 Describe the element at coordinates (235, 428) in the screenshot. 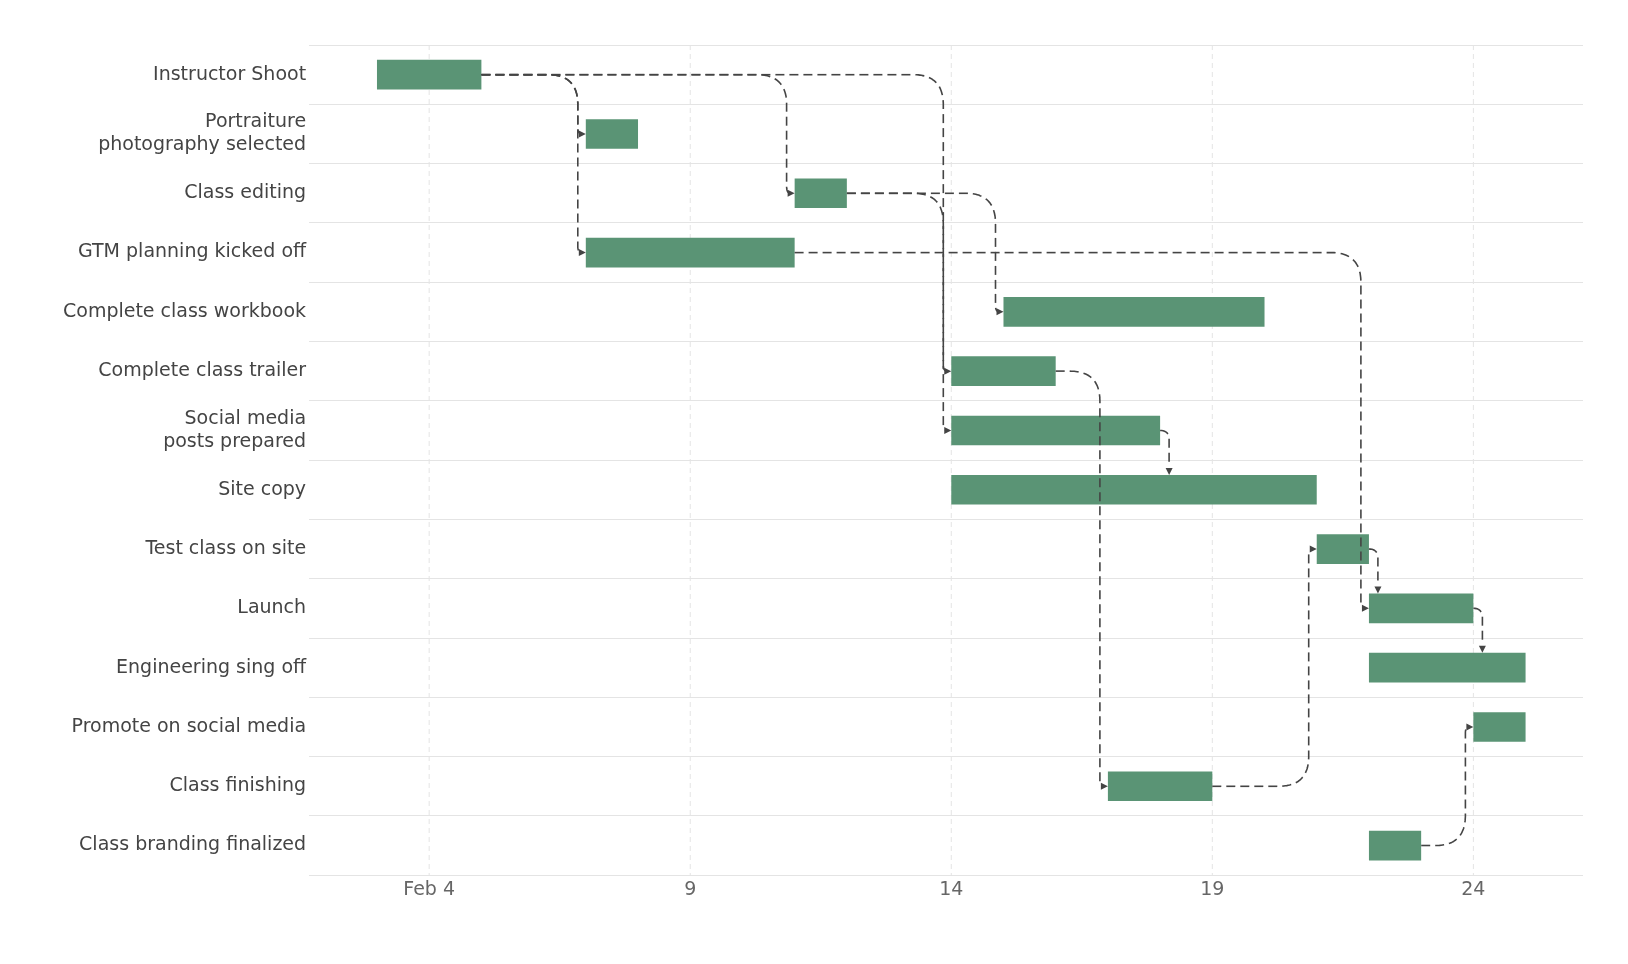

I see `y-tick-label: Social media posts prepared` at that location.